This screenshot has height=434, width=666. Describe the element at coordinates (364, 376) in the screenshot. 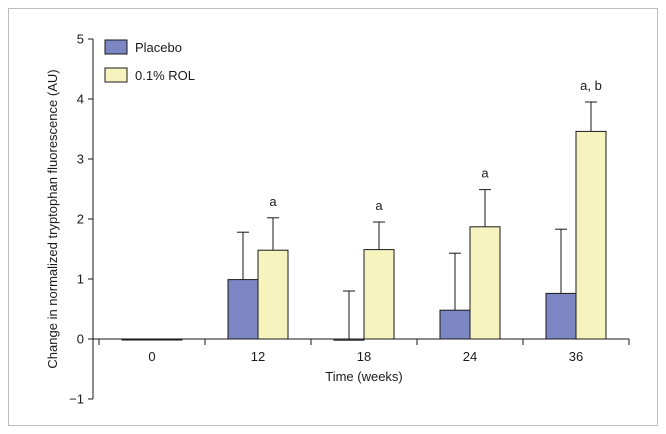

I see `x-axis-title: Time (weeks)` at that location.